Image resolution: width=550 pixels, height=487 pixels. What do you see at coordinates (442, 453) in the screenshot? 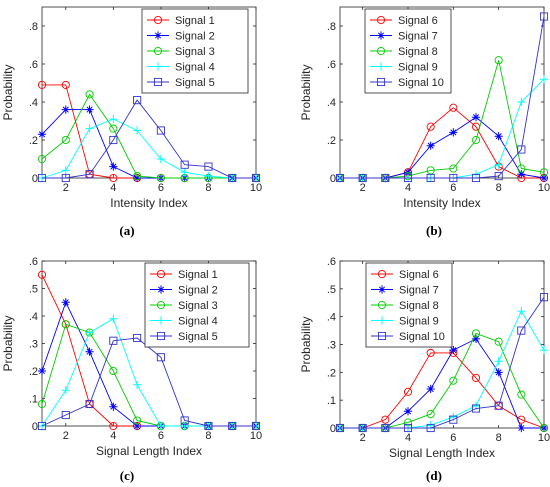
I see `x-axis-label: Signal Length Index` at bounding box center [442, 453].